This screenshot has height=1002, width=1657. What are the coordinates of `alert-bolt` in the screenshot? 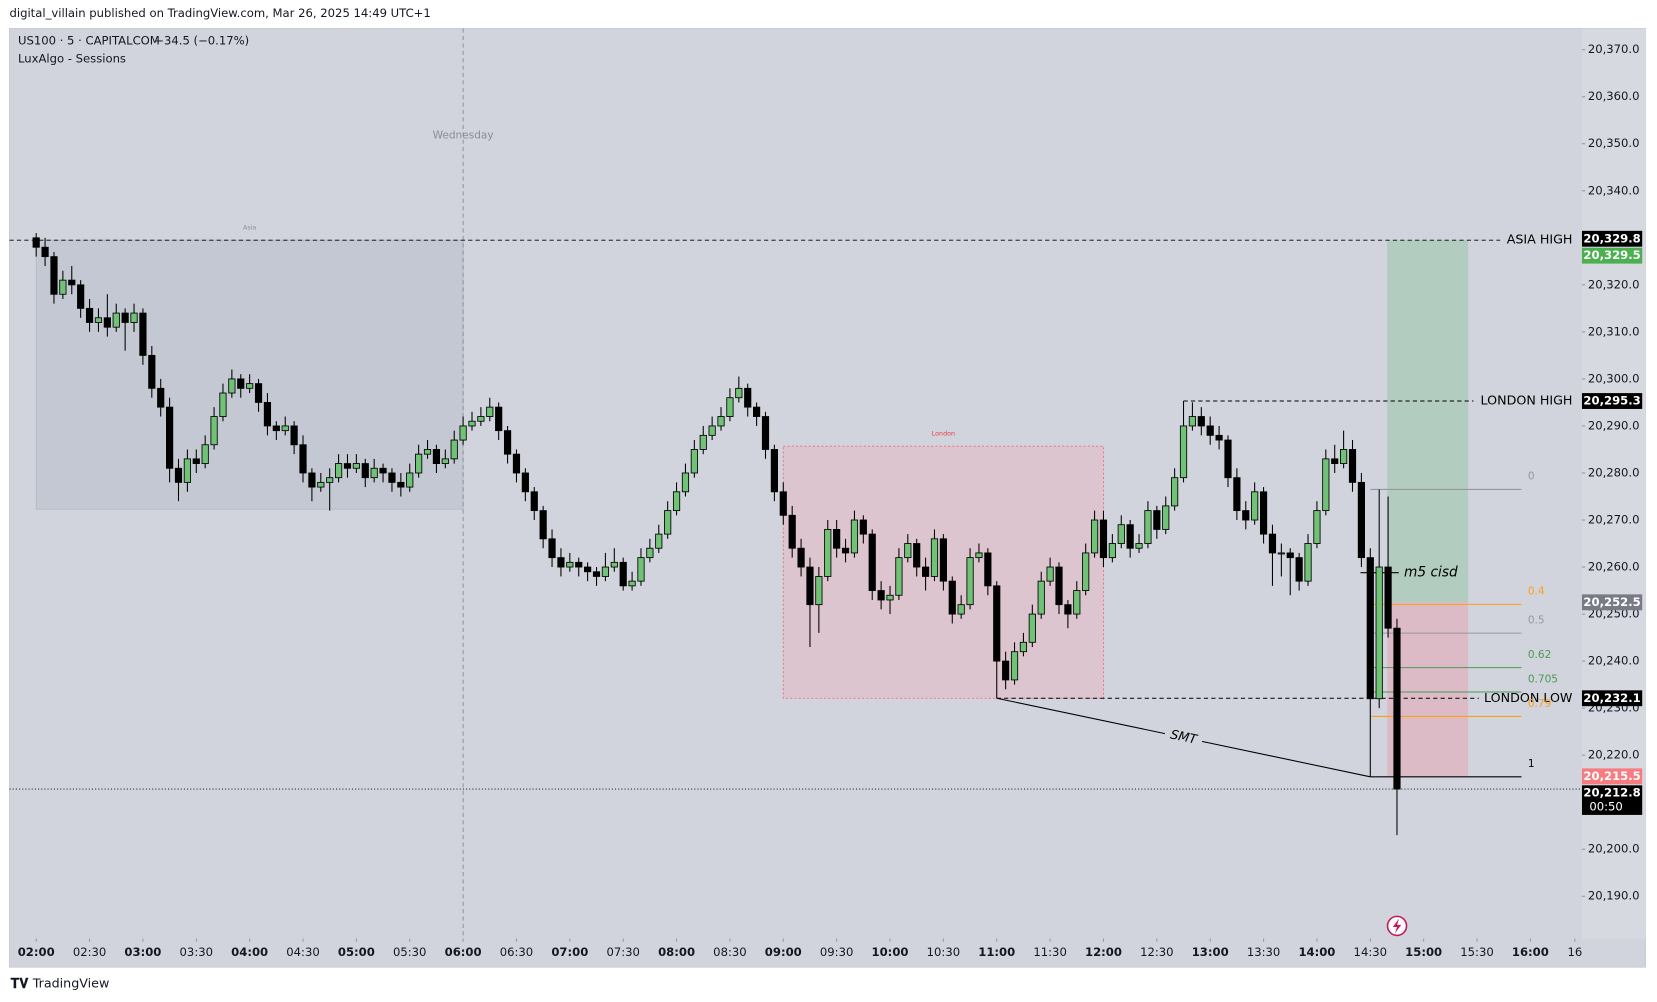 It's located at (1397, 926).